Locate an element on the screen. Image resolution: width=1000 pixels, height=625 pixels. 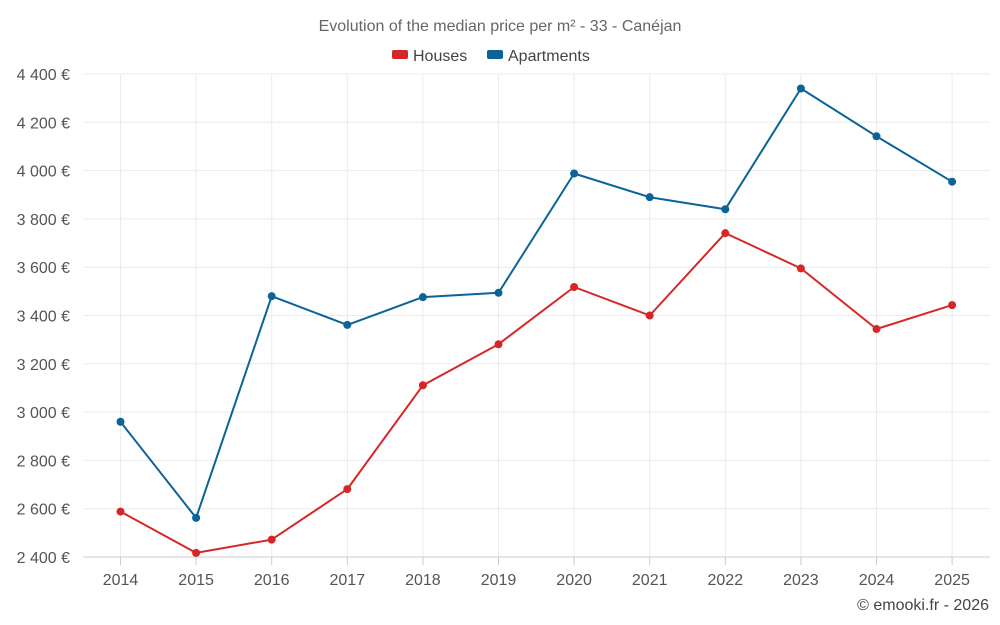
x-tick-label: 2025 is located at coordinates (952, 580).